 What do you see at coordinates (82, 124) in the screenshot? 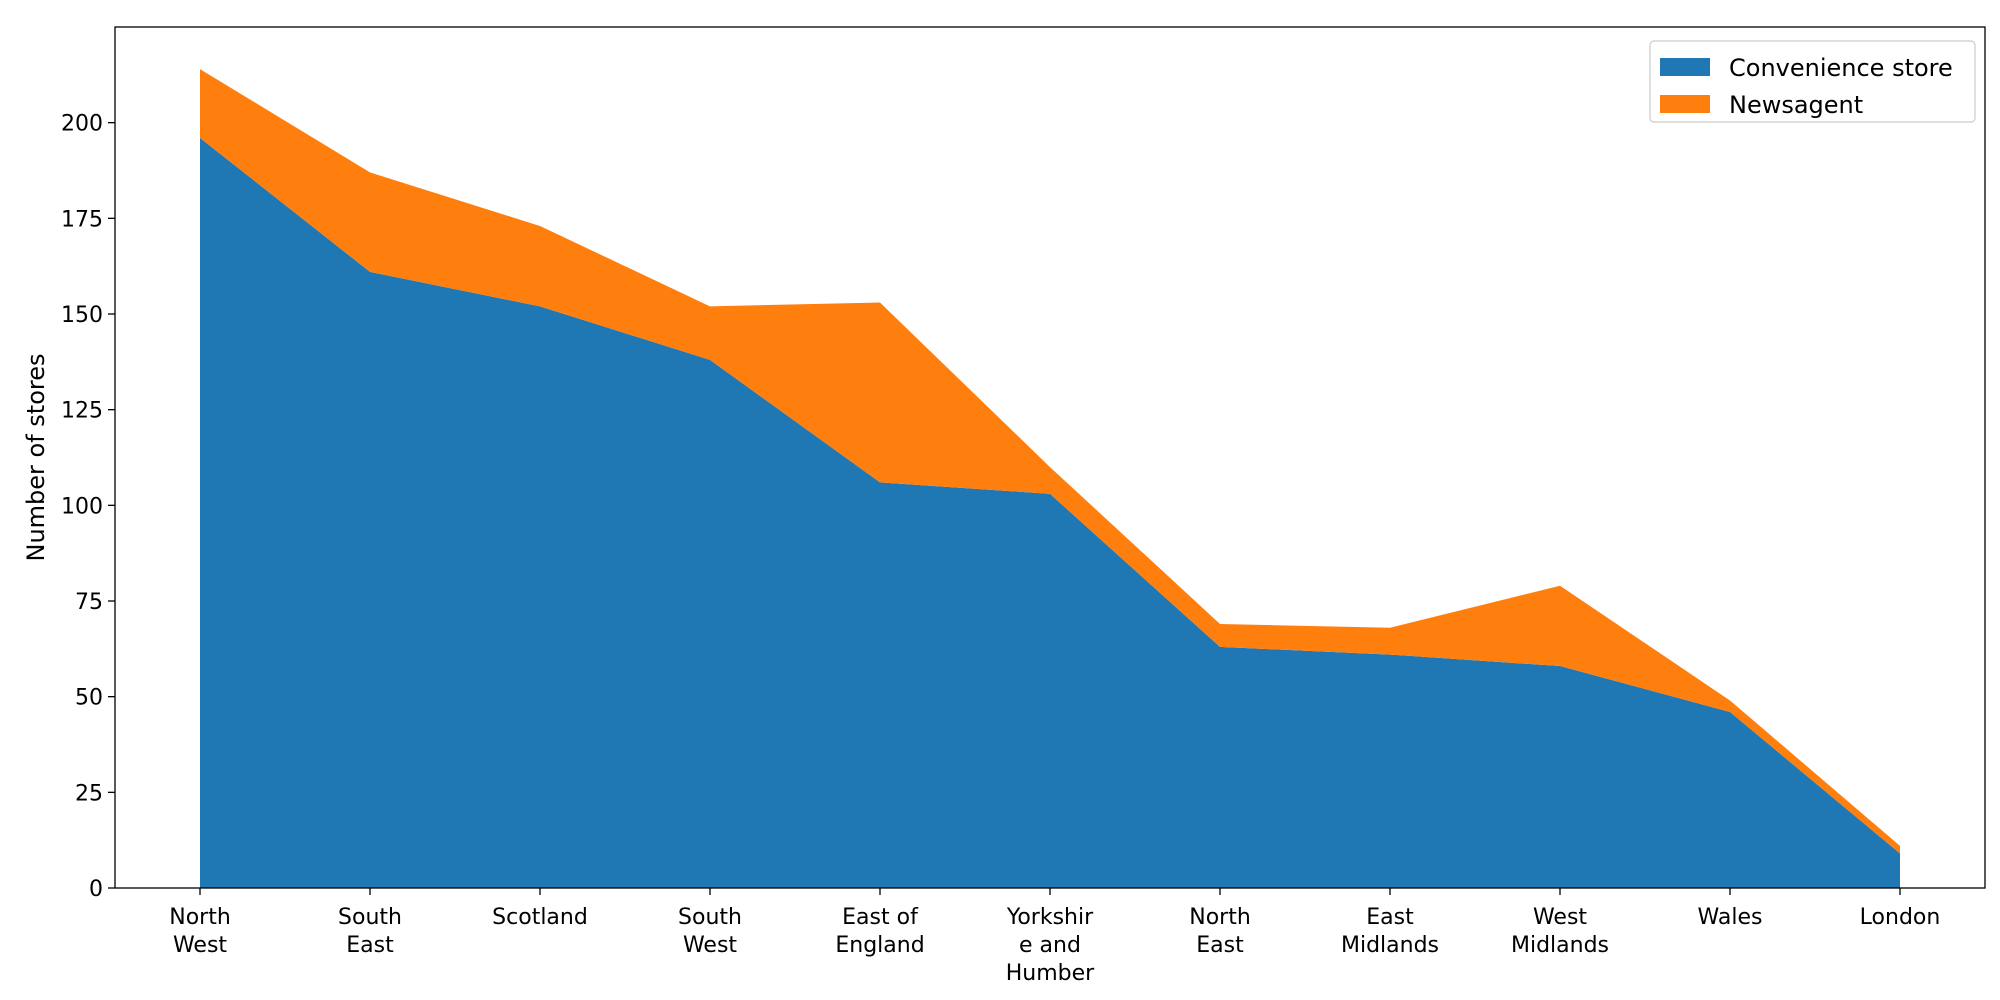
I see `y-tick-label: 200` at bounding box center [82, 124].